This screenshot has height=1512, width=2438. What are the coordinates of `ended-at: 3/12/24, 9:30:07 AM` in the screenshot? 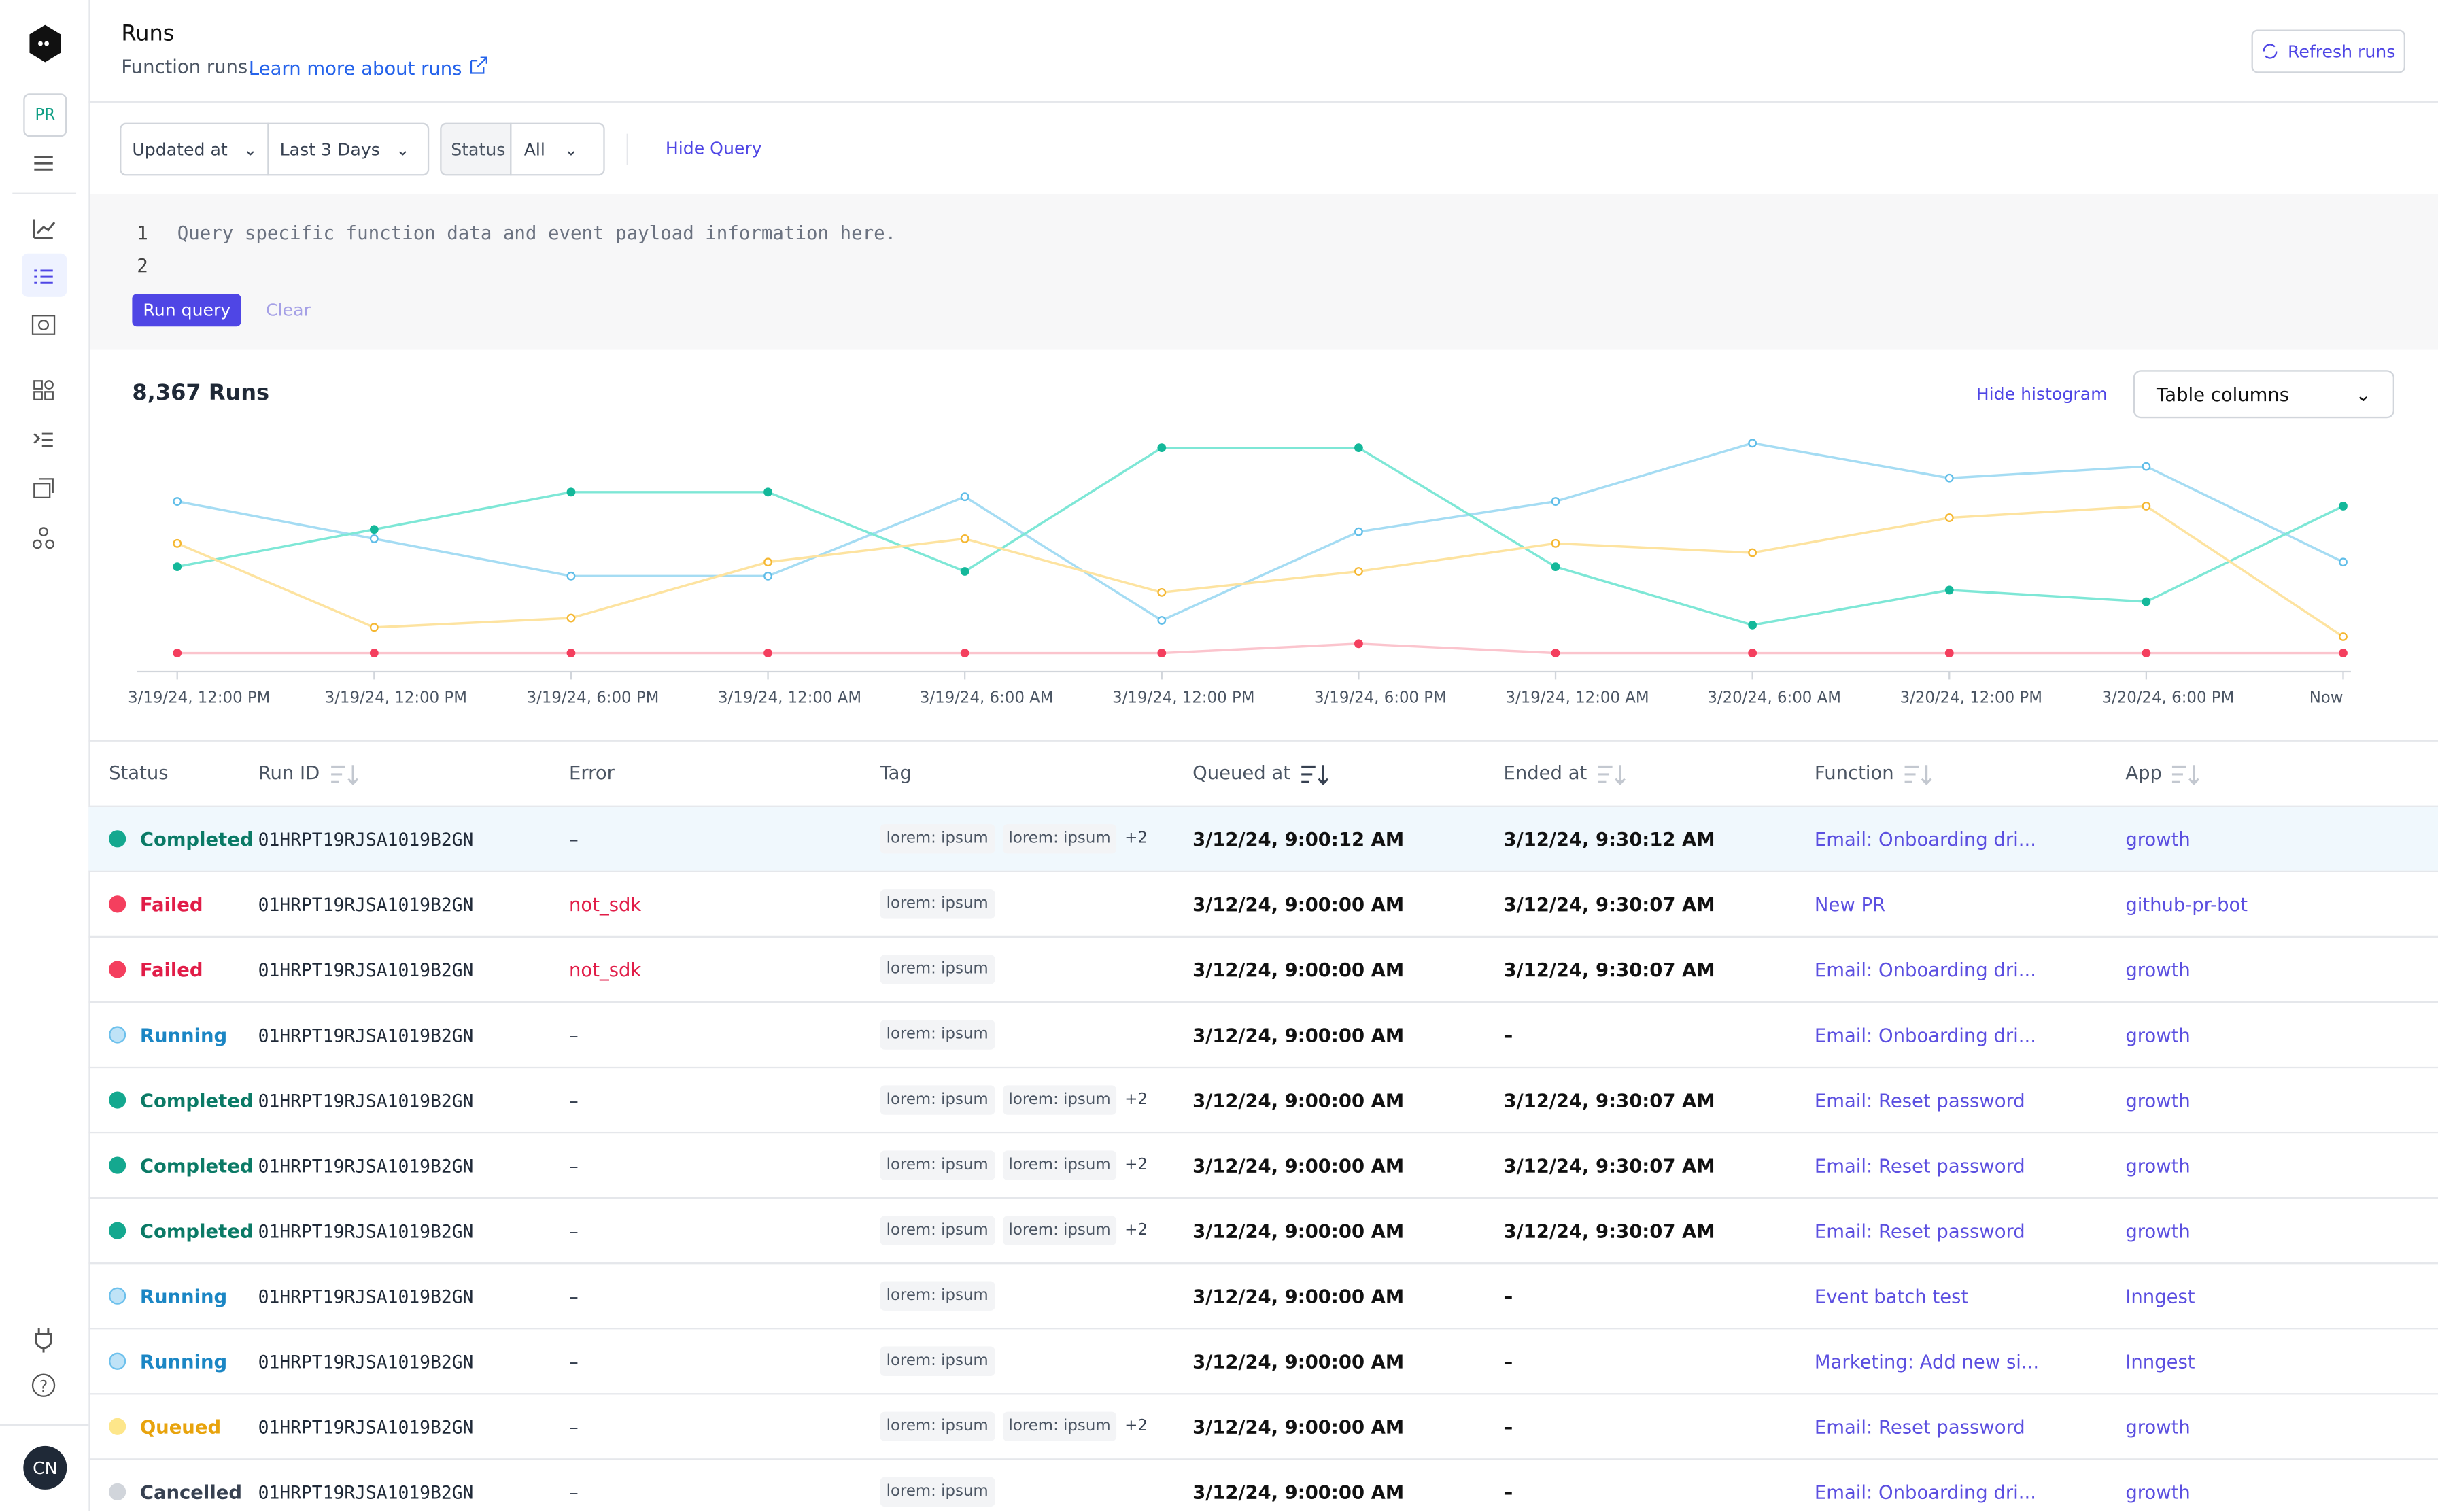 It's located at (1609, 1100).